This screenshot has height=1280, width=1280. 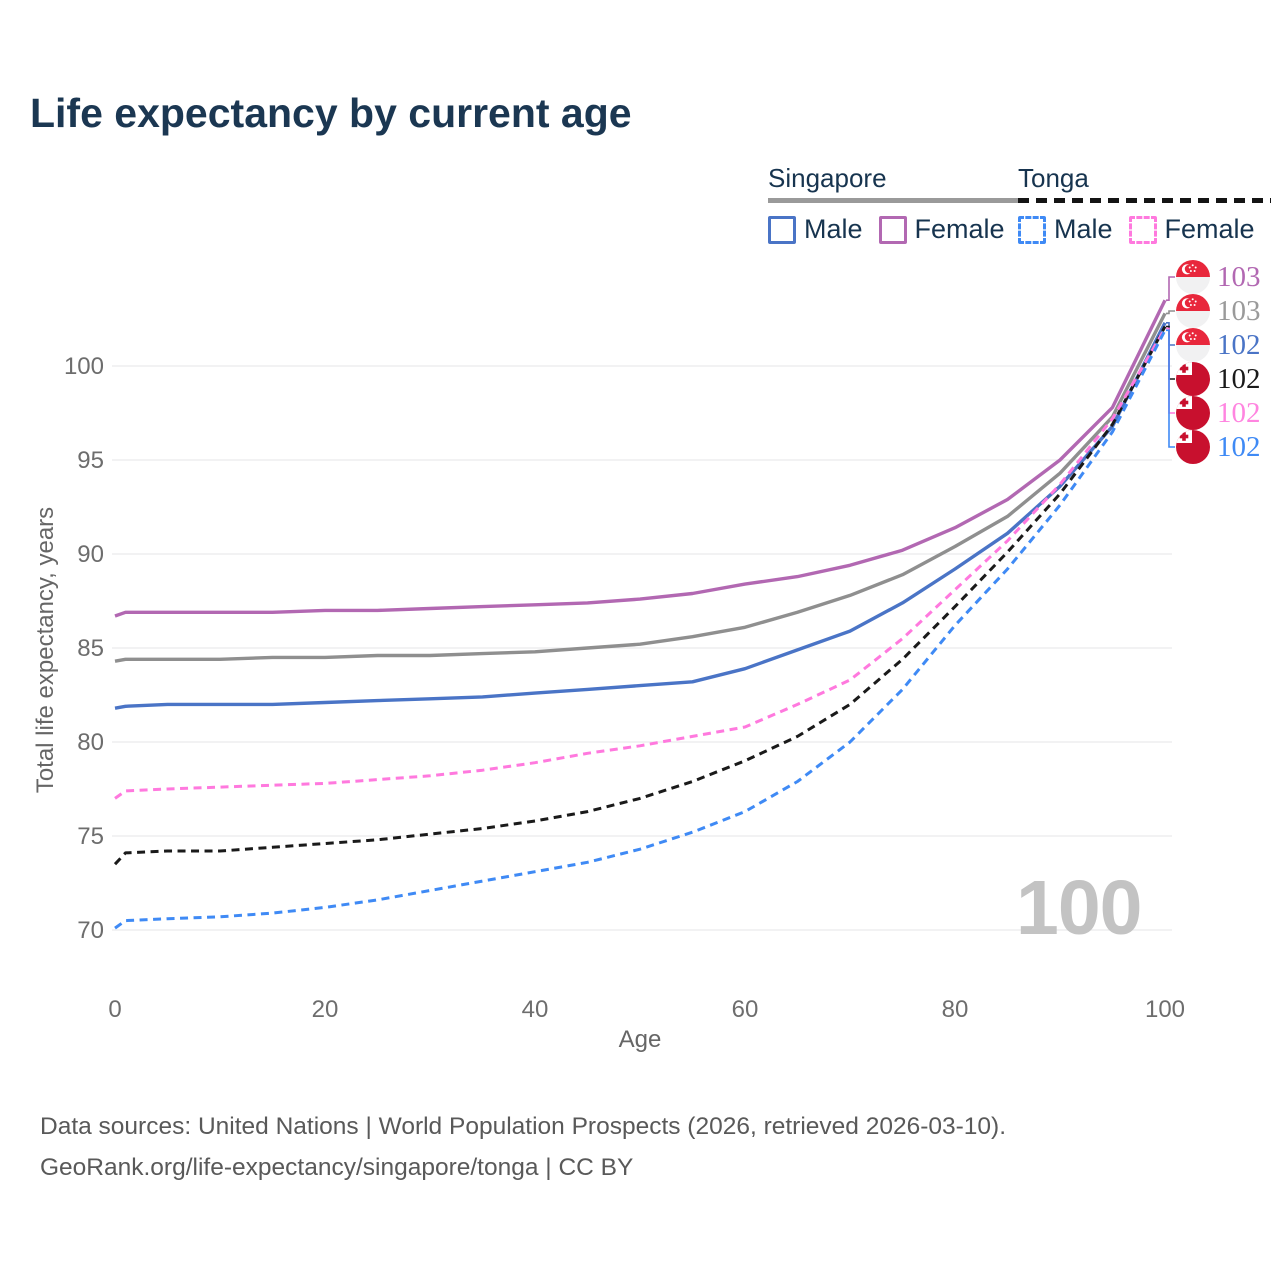 I want to click on legend-item-singapore-male: Male, so click(x=815, y=229).